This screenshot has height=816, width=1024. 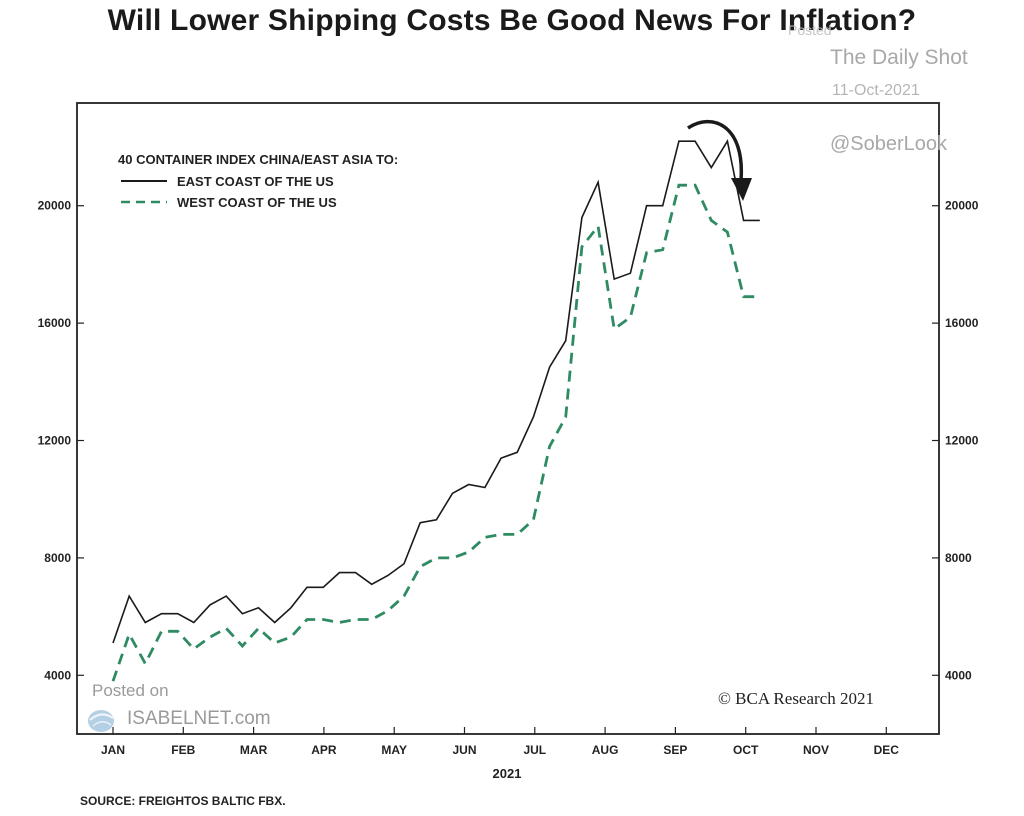 What do you see at coordinates (55, 323) in the screenshot?
I see `y-tick-label-left: 16000` at bounding box center [55, 323].